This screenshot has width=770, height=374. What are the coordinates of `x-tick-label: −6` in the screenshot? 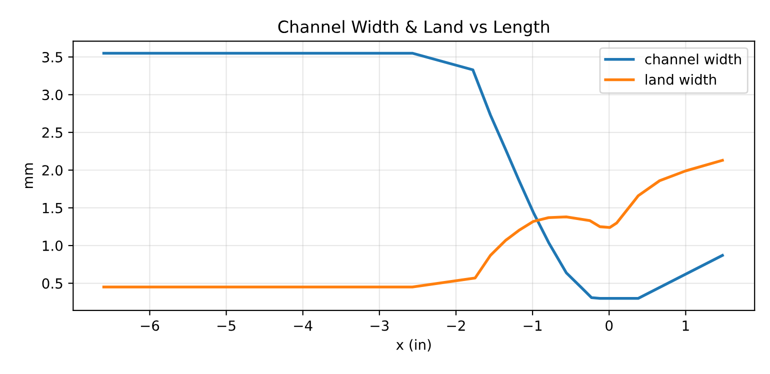 It's located at (150, 325).